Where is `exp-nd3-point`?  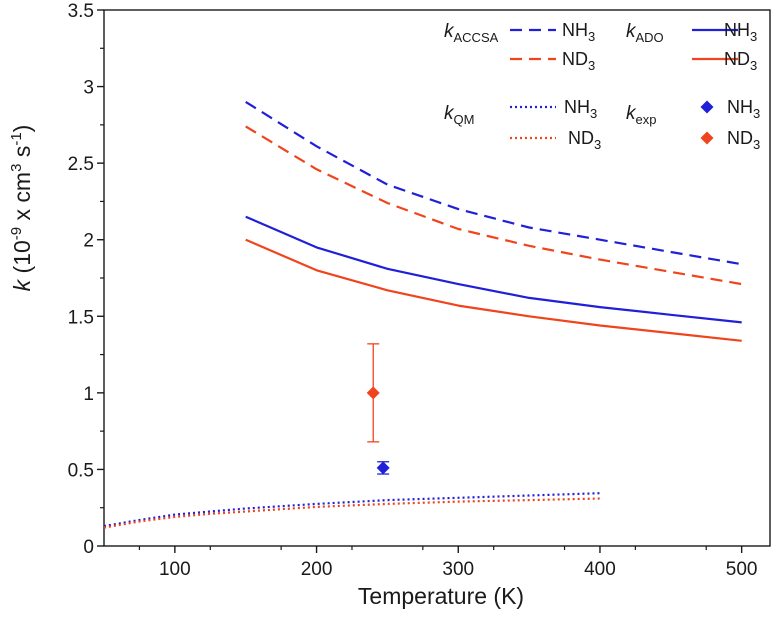
exp-nd3-point is located at coordinates (373, 393).